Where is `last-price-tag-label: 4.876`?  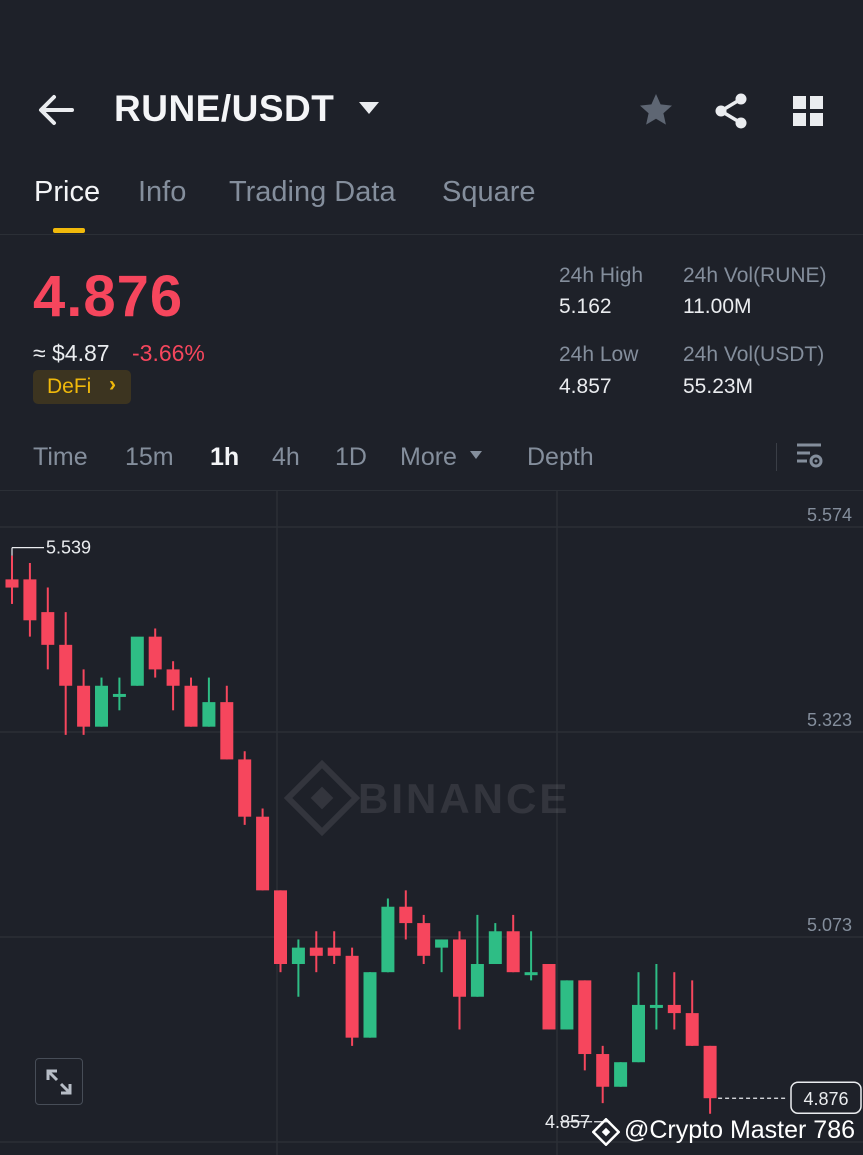 last-price-tag-label: 4.876 is located at coordinates (825, 1099).